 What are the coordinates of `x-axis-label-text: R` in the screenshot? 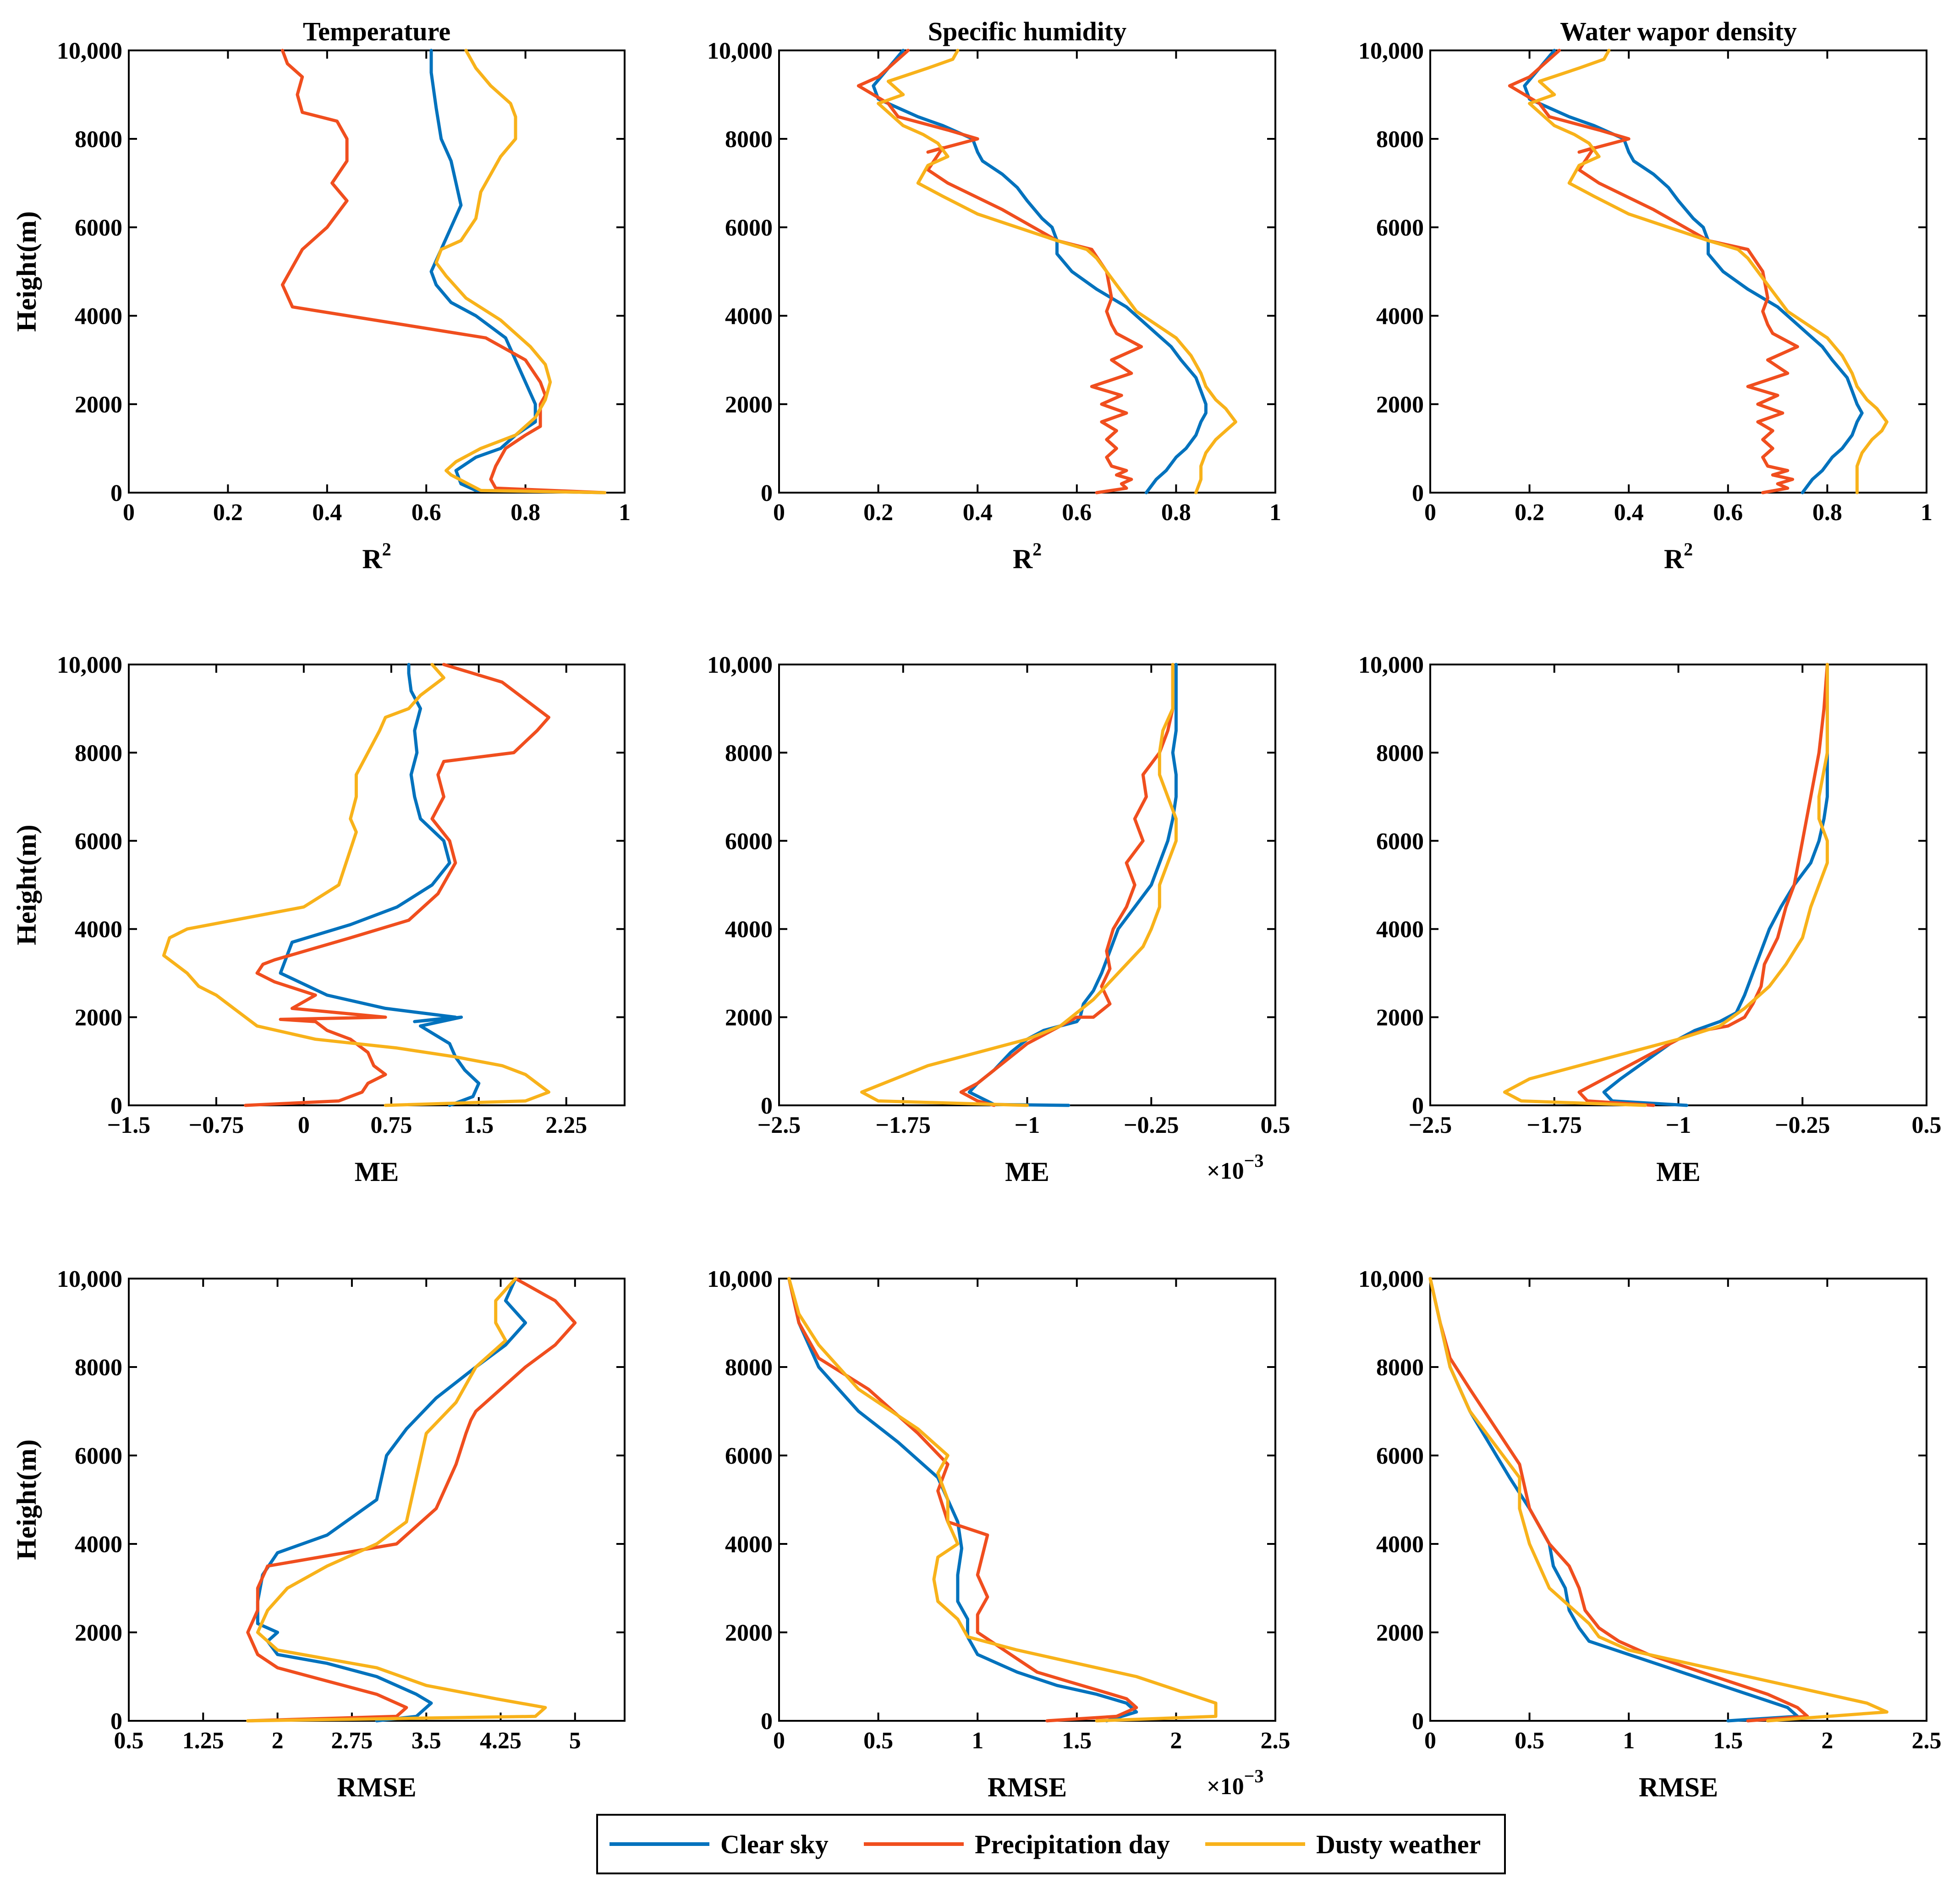 It's located at (1674, 559).